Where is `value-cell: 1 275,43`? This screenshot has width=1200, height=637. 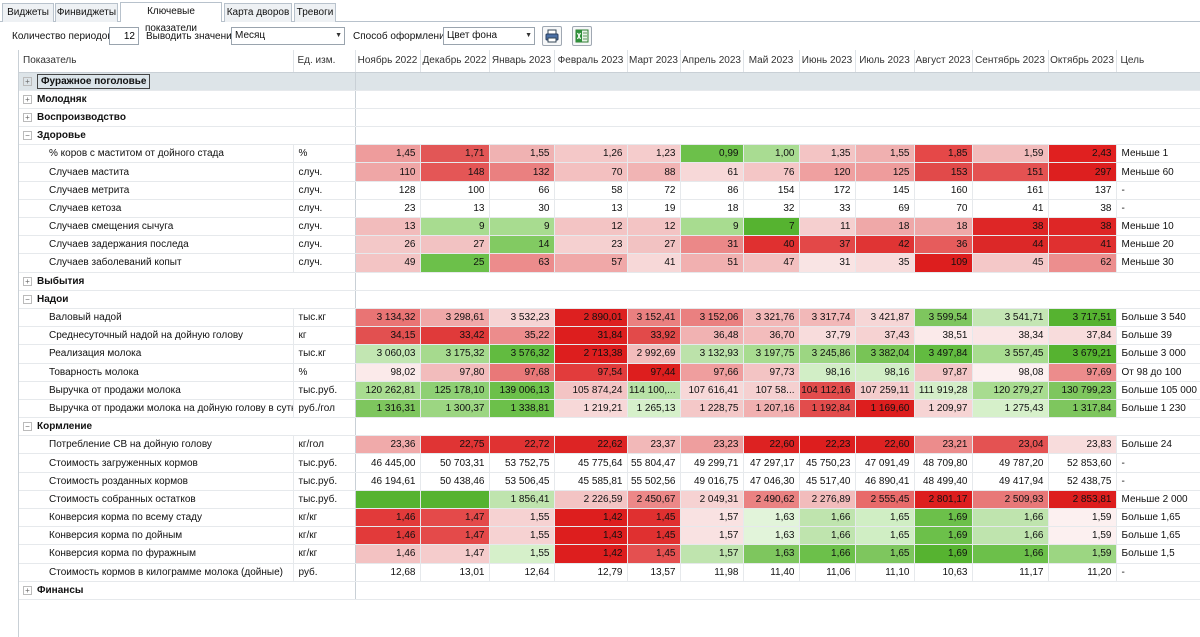 value-cell: 1 275,43 is located at coordinates (1010, 409).